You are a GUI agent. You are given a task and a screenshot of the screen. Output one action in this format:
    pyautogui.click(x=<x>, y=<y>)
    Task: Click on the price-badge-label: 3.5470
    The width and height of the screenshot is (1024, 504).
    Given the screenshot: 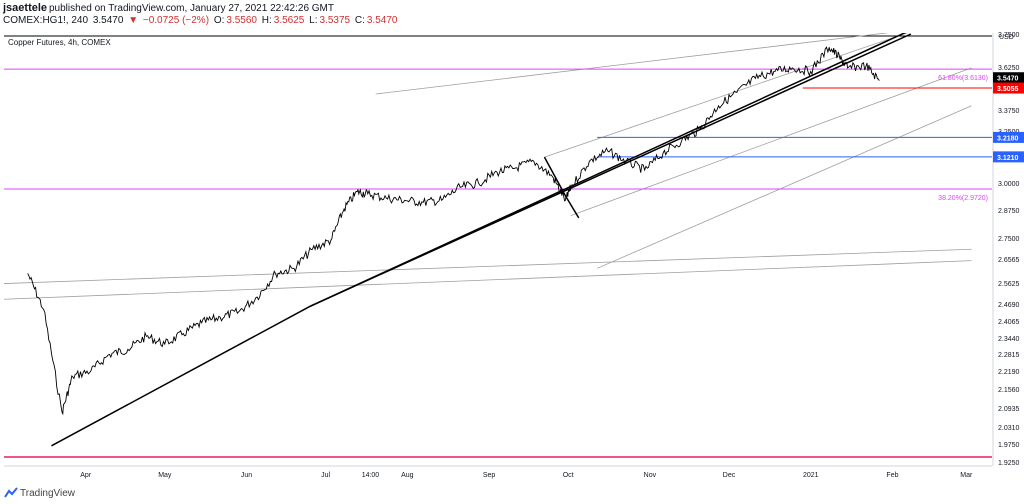 What is the action you would take?
    pyautogui.click(x=1008, y=79)
    